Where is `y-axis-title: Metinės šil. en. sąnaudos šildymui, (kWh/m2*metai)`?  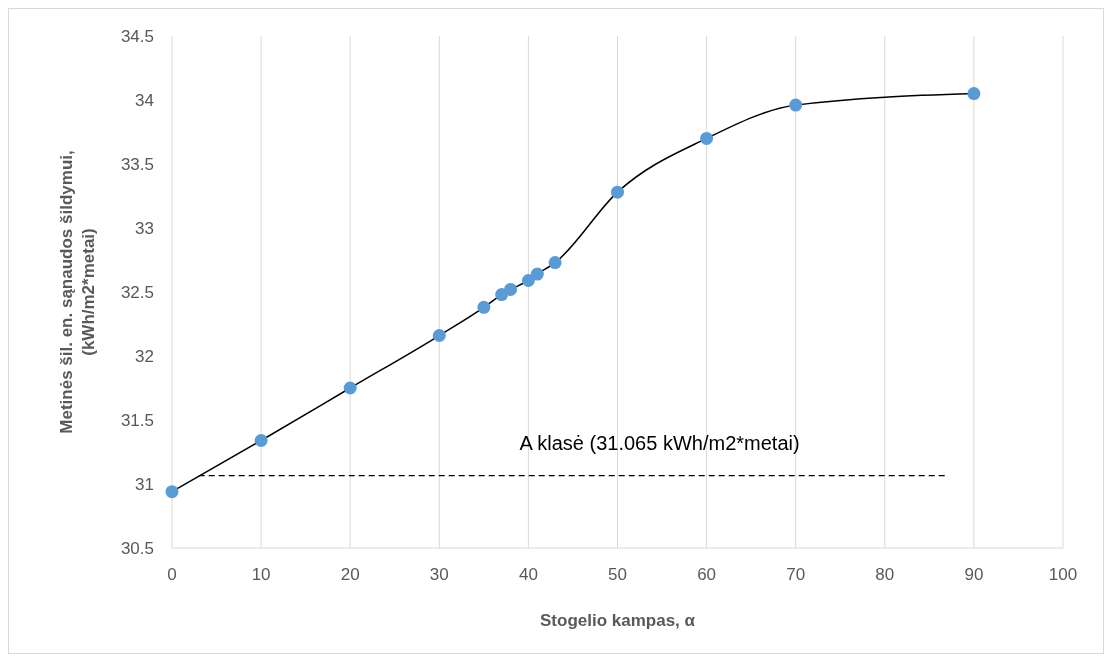
y-axis-title: Metinės šil. en. sąnaudos šildymui, (kWh/m2*metai) is located at coordinates (77, 292).